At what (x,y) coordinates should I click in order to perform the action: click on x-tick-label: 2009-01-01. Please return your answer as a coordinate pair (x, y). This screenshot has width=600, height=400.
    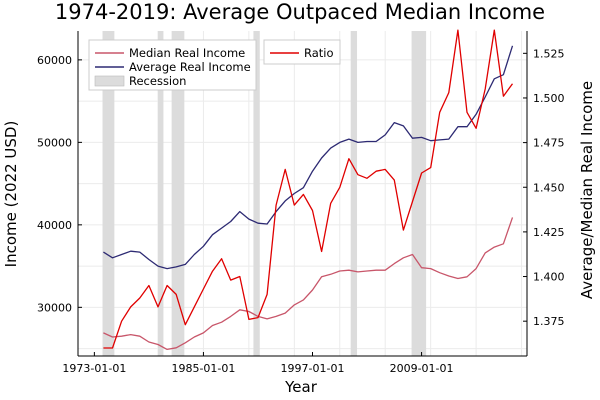
    Looking at the image, I should click on (422, 368).